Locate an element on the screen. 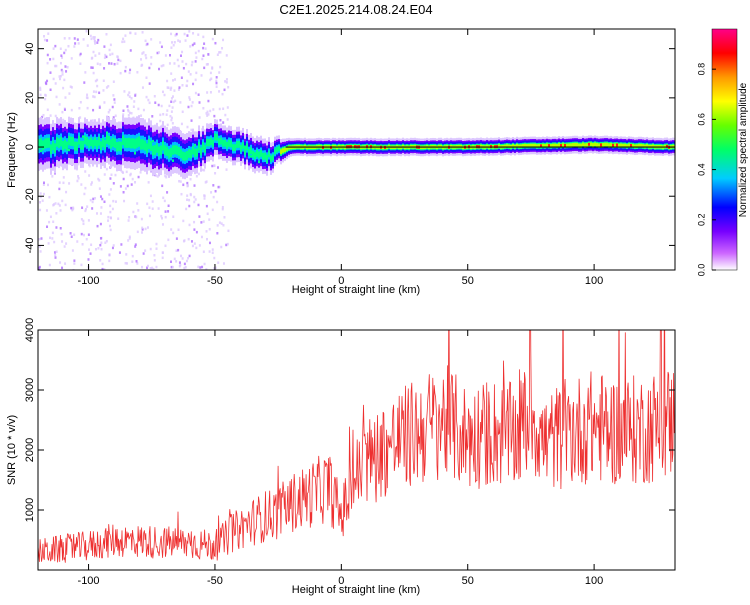  spectrogram-x-label: Height of straight line (km) is located at coordinates (356, 290).